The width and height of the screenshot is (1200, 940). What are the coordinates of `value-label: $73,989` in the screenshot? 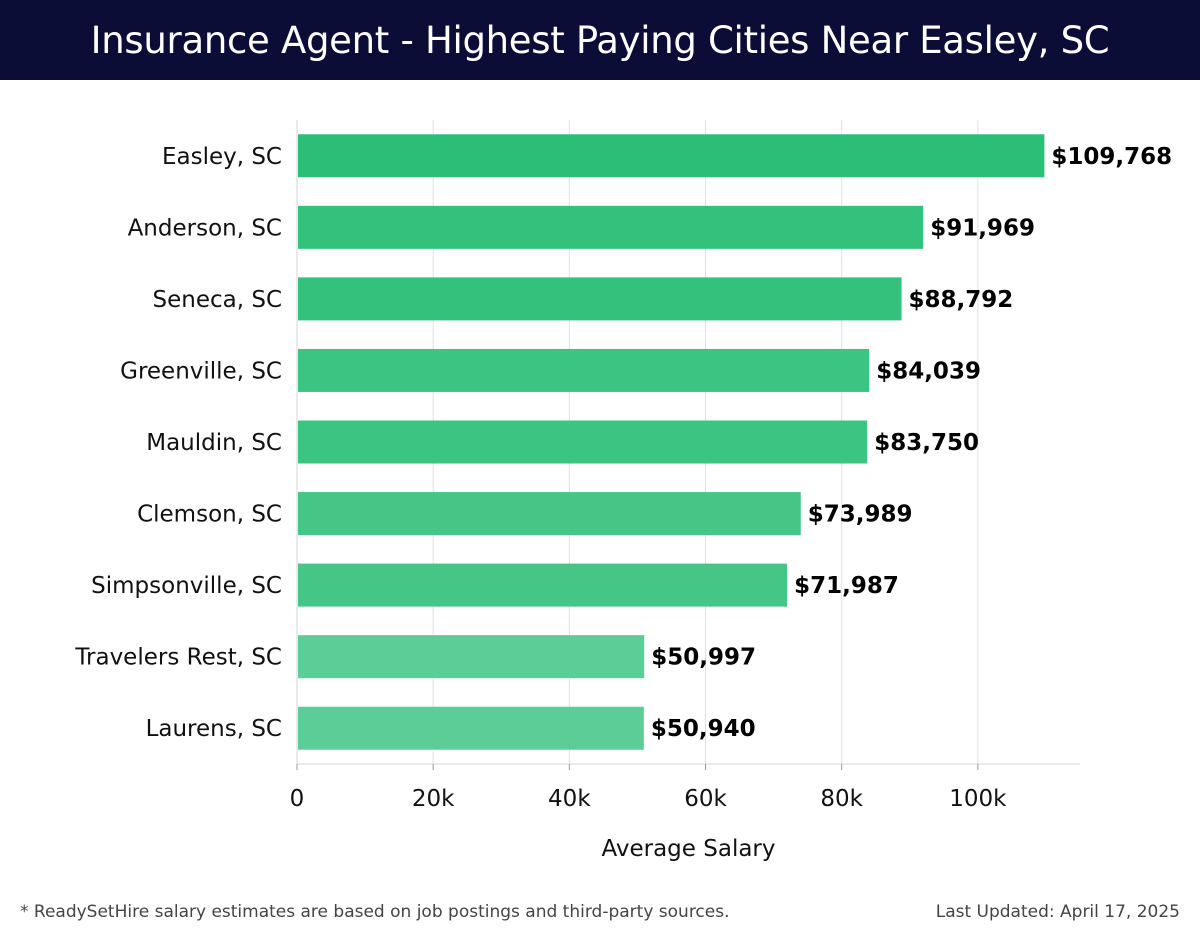 It's located at (860, 515).